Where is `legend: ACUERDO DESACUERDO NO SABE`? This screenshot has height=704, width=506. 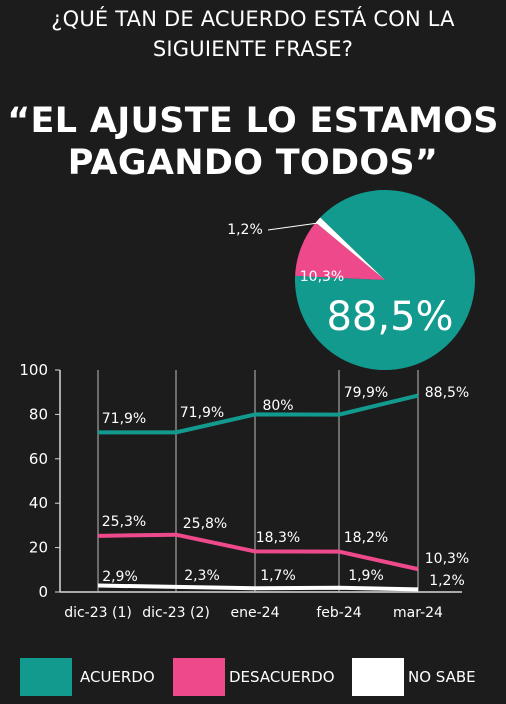
legend: ACUERDO DESACUERDO NO SABE is located at coordinates (253, 678).